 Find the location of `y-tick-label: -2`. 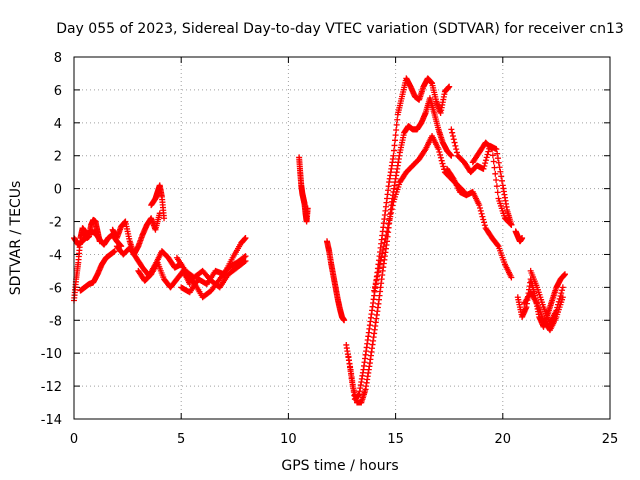

y-tick-label: -2 is located at coordinates (55, 223).